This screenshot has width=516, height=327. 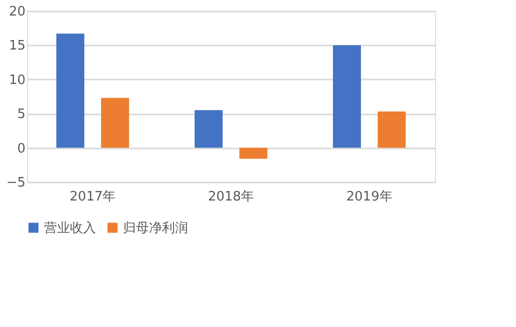 I want to click on x-tick-label: 2018年, so click(x=231, y=197).